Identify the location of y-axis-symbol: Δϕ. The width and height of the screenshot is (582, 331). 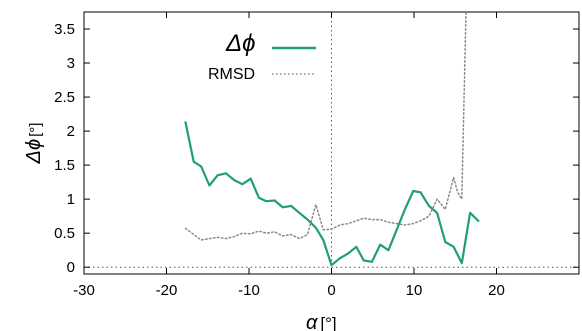
(34, 152).